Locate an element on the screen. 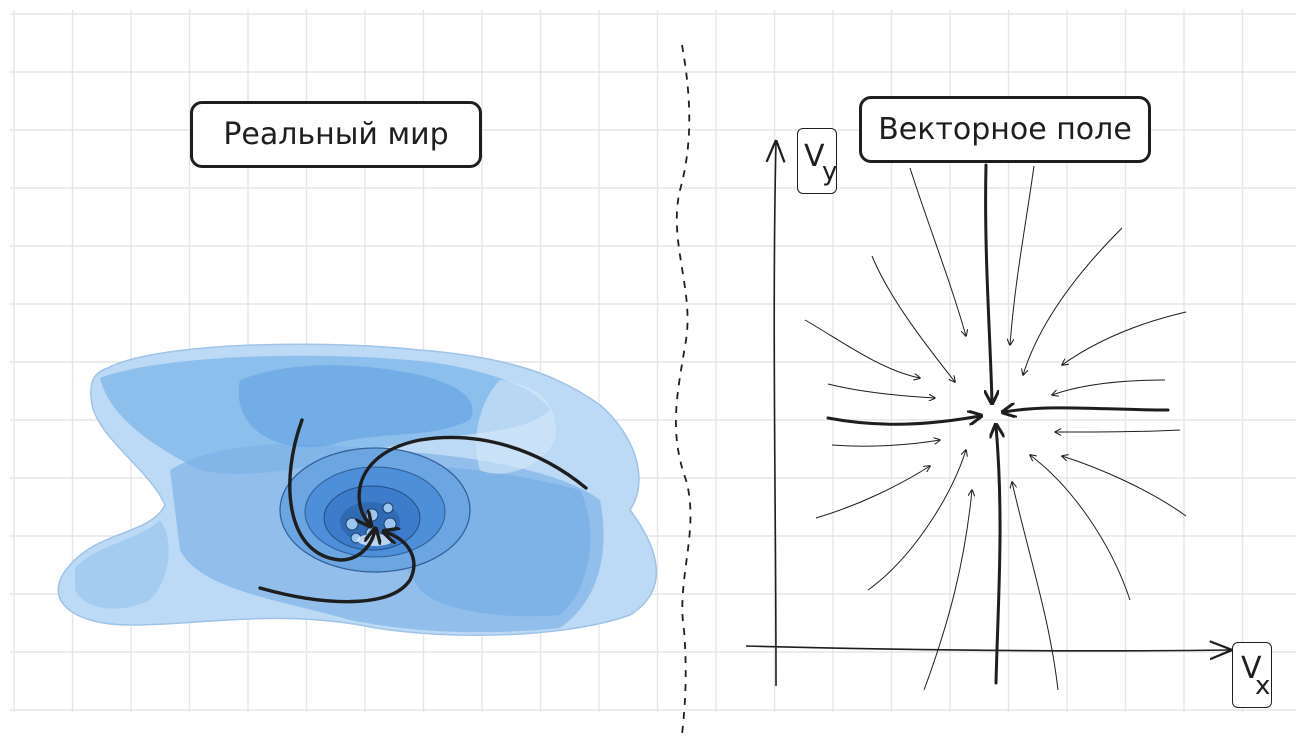 This screenshot has width=1306, height=747. drain is located at coordinates (375, 510).